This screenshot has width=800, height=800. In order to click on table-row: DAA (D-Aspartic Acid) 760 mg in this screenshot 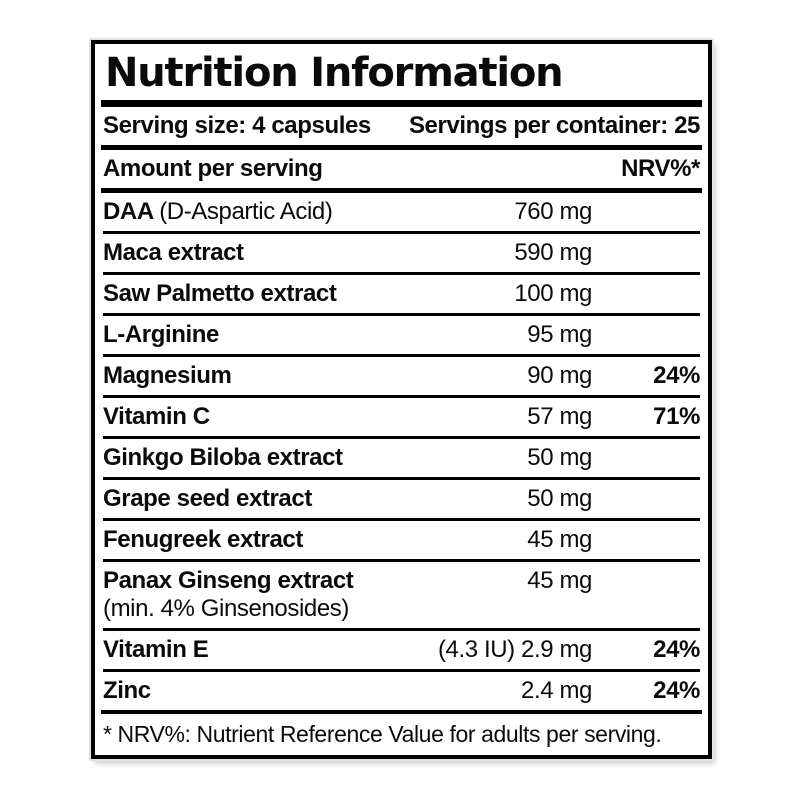, I will do `click(401, 212)`.